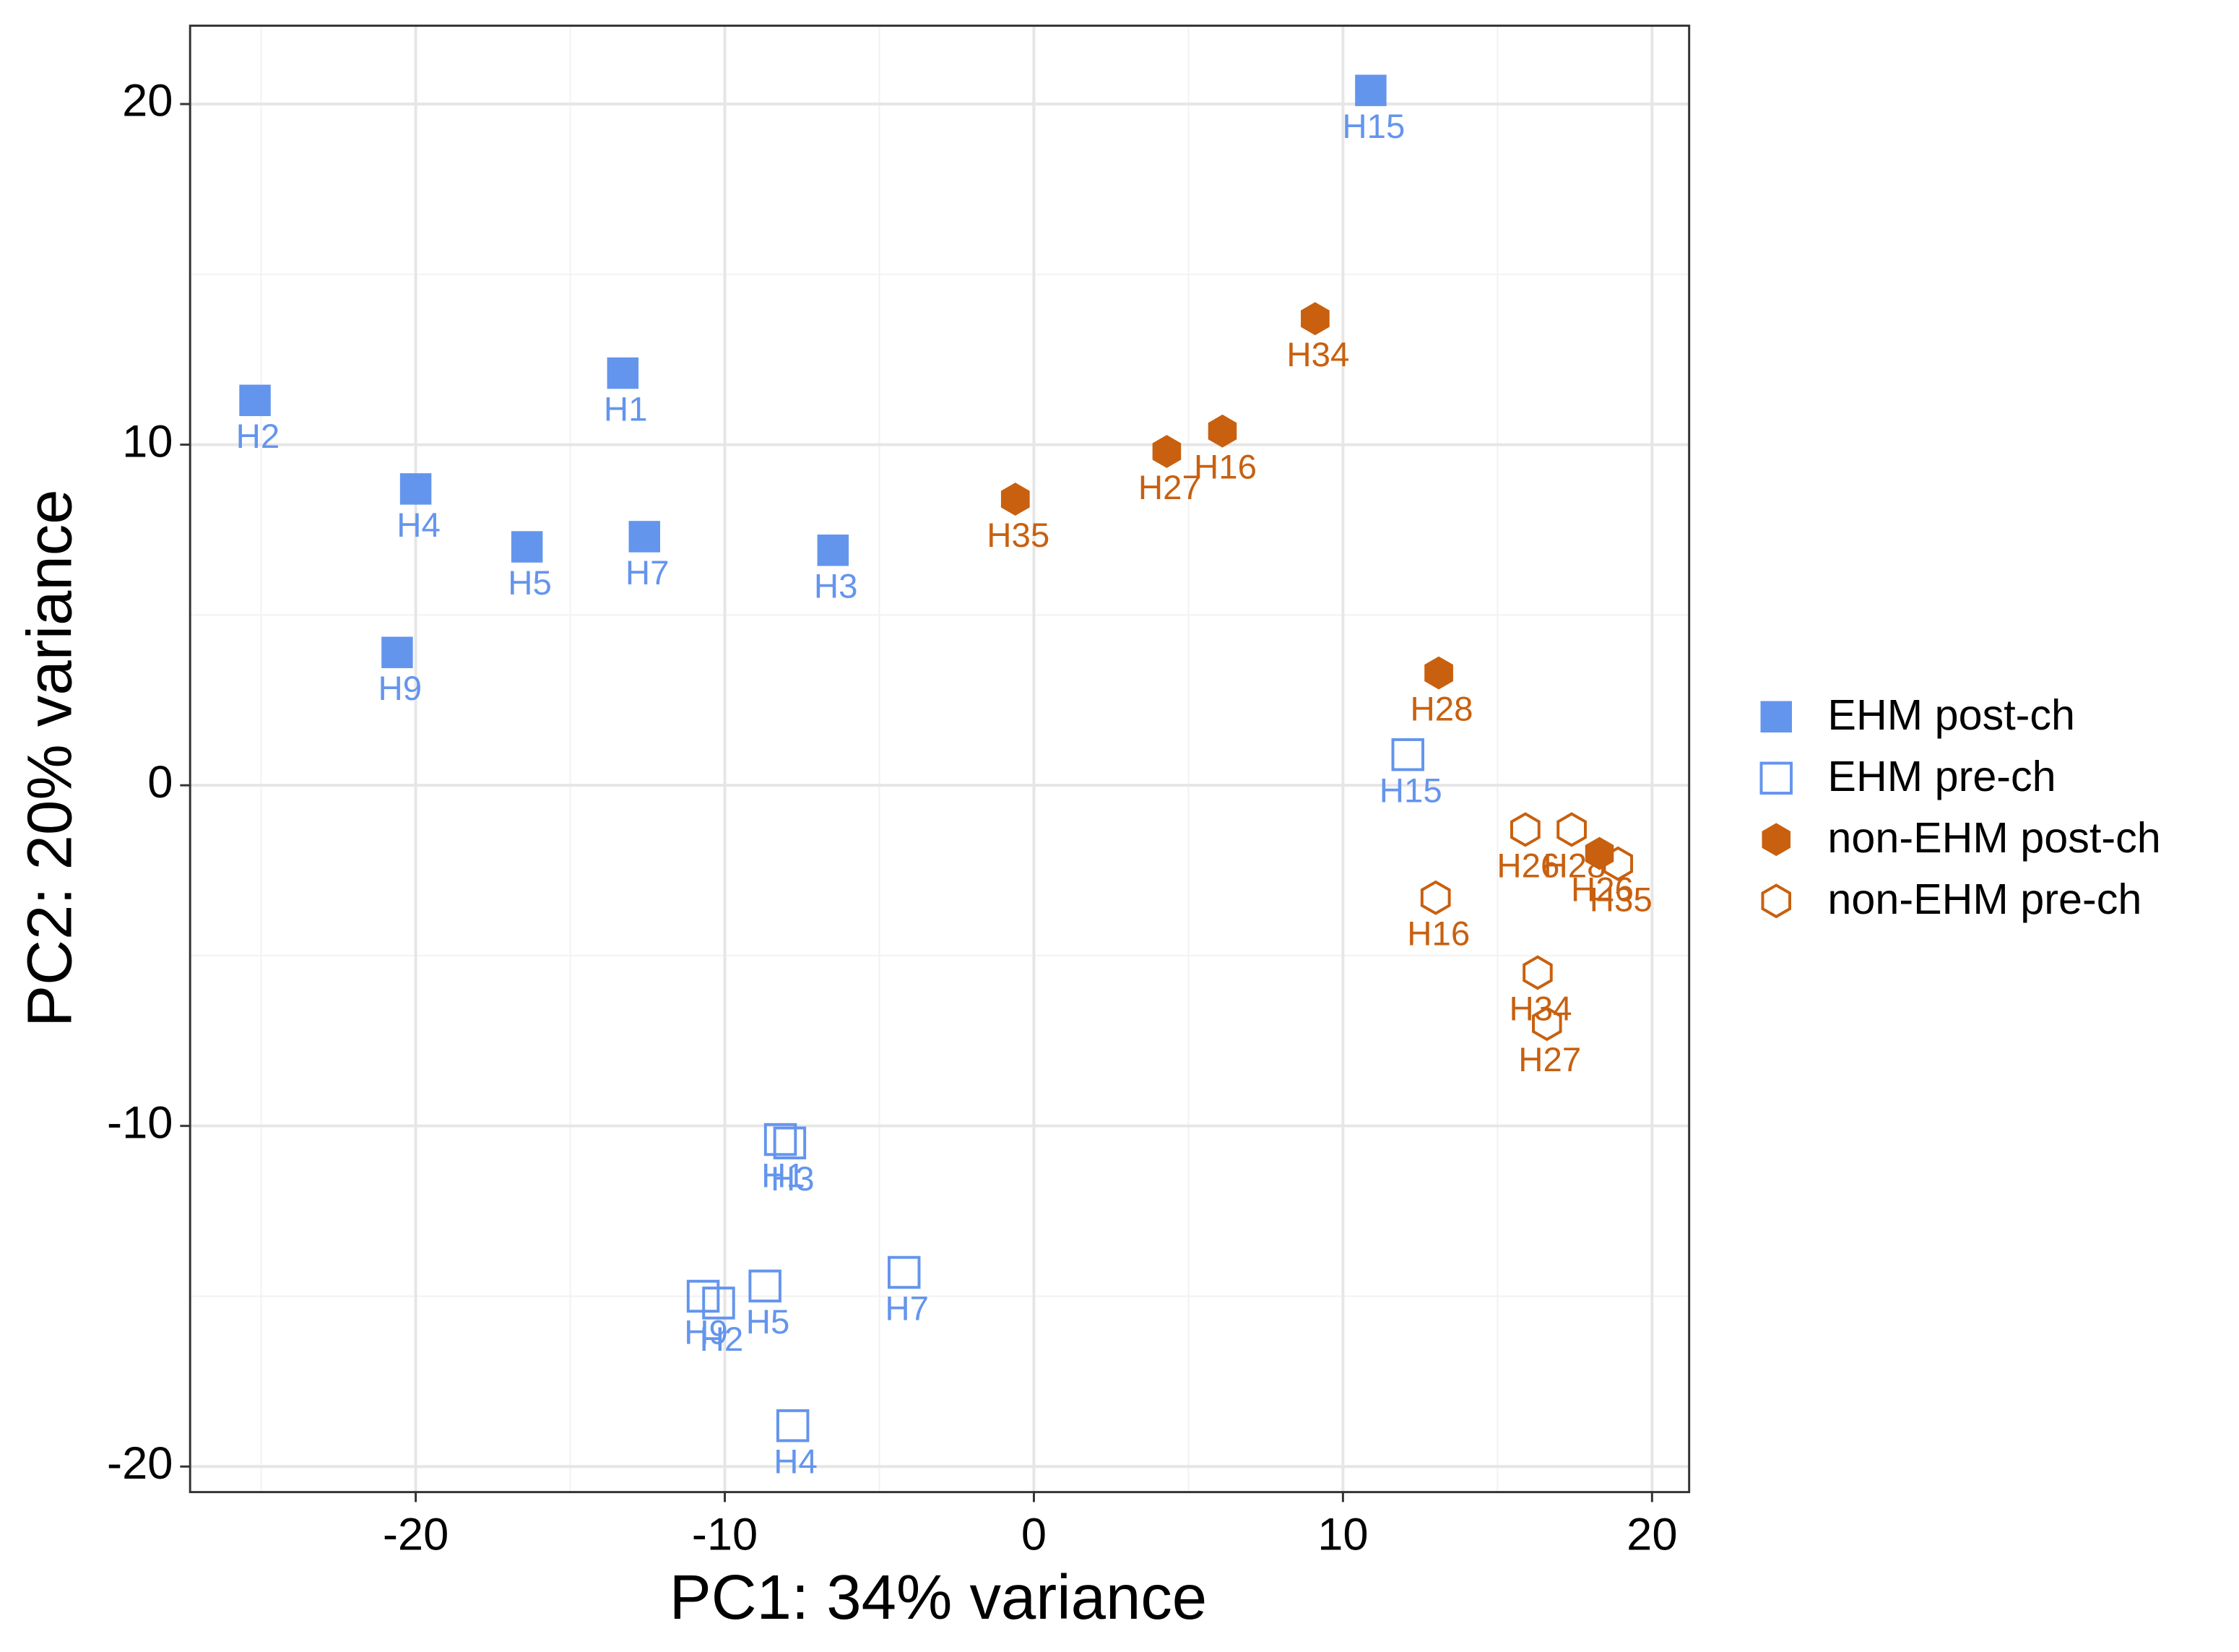  I want to click on y-tick-label: -20, so click(140, 1463).